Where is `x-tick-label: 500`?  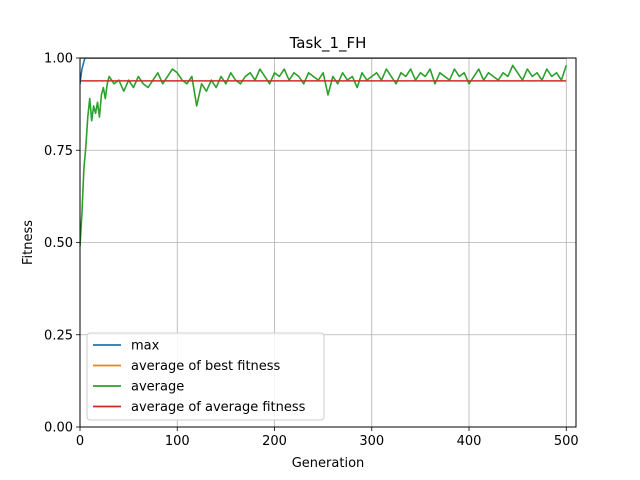 x-tick-label: 500 is located at coordinates (566, 441).